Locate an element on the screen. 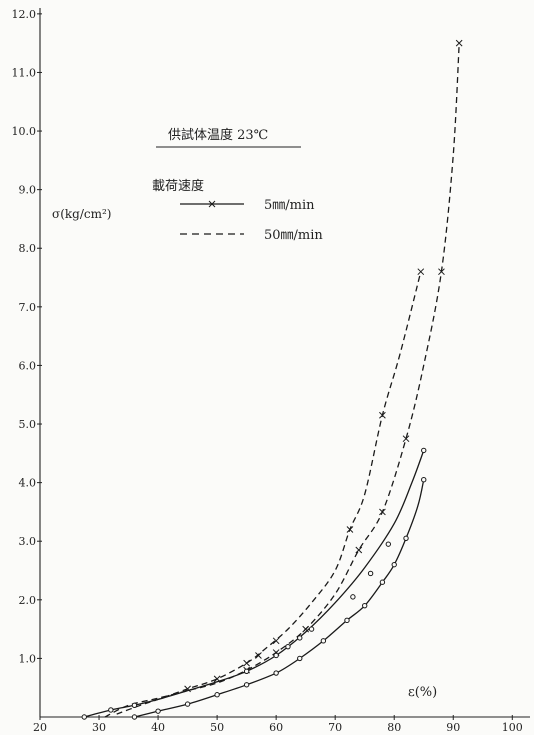 This screenshot has height=735, width=534. y-tick-label: 1.0 is located at coordinates (28, 658).